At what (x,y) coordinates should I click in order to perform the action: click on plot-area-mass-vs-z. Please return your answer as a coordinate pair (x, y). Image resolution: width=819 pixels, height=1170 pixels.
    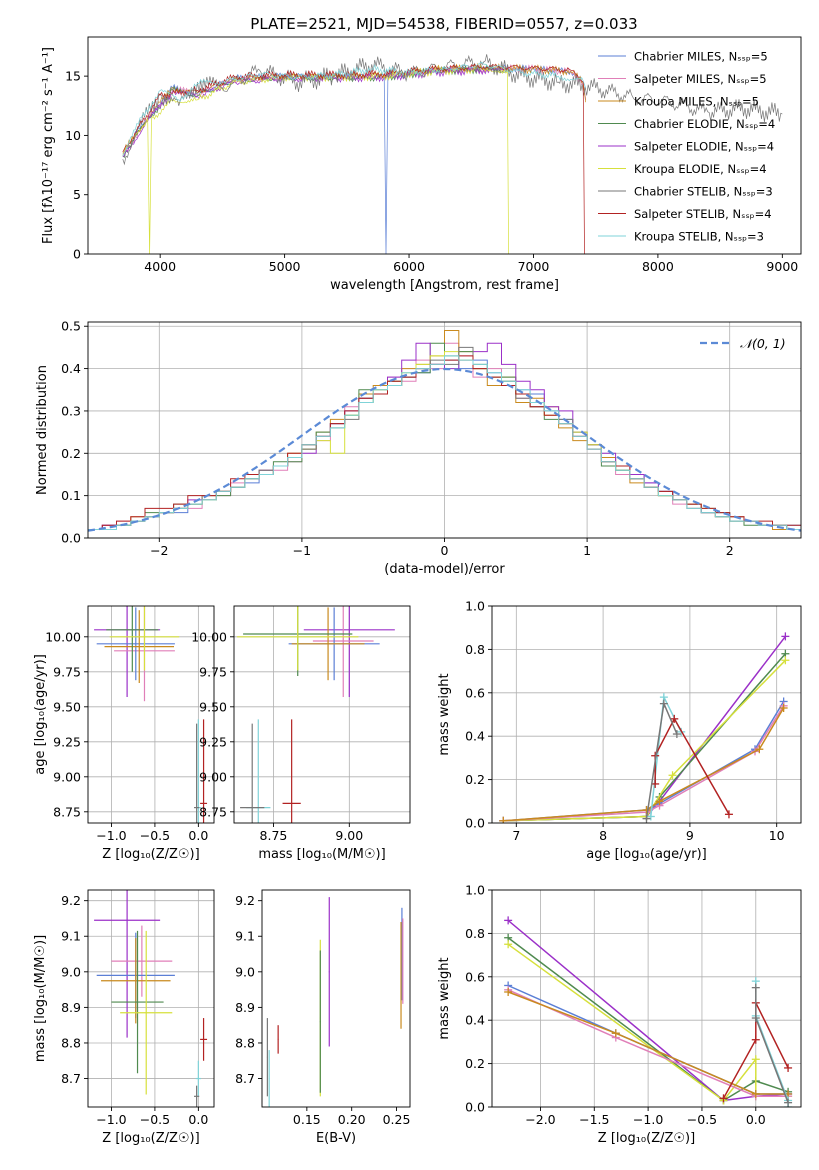
    Looking at the image, I should click on (151, 998).